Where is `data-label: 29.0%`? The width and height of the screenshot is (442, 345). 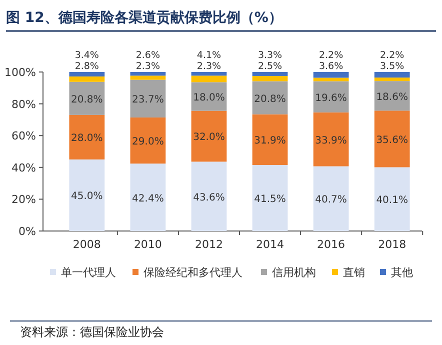 data-label: 29.0% is located at coordinates (148, 142).